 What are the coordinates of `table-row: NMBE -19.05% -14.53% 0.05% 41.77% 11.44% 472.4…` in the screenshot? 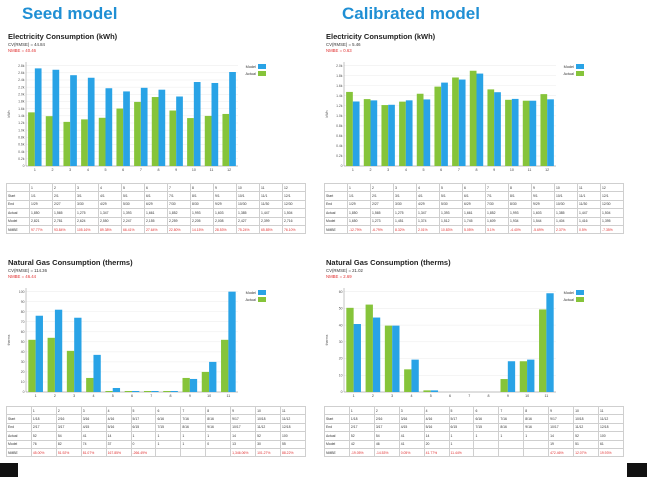 It's located at (474, 452).